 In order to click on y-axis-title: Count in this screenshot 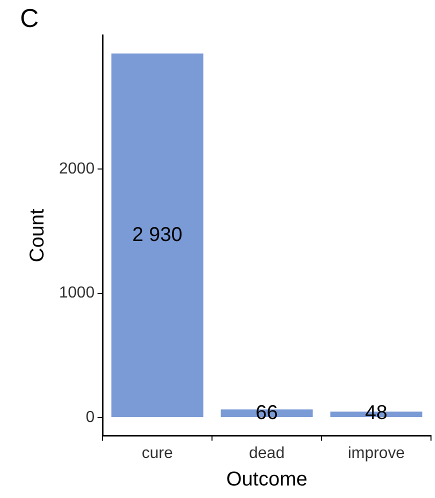, I will do `click(37, 235)`.